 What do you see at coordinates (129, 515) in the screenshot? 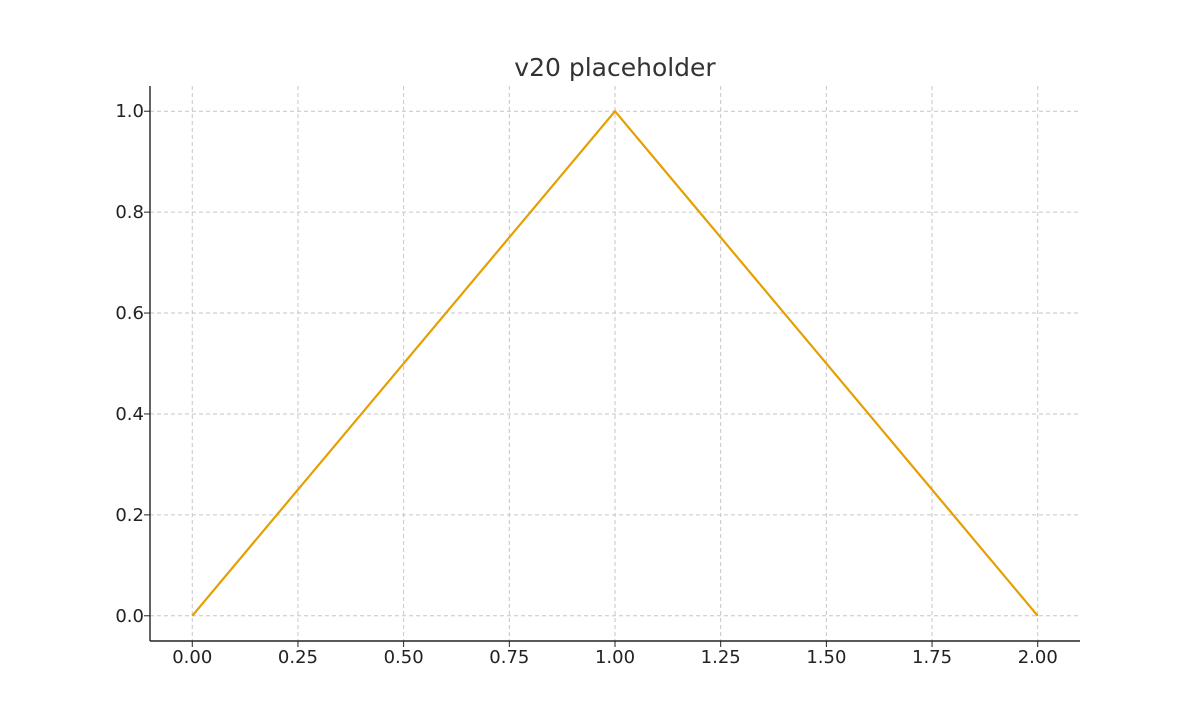
I see `y-tick-label: 0.2` at bounding box center [129, 515].